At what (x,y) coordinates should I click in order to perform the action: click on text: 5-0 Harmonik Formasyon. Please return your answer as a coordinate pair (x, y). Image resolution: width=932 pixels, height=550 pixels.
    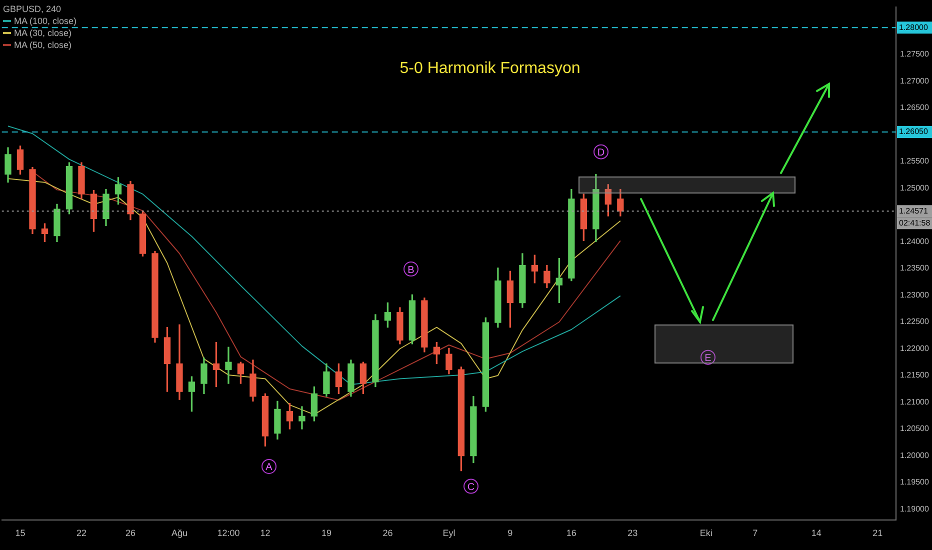
    Looking at the image, I should click on (490, 69).